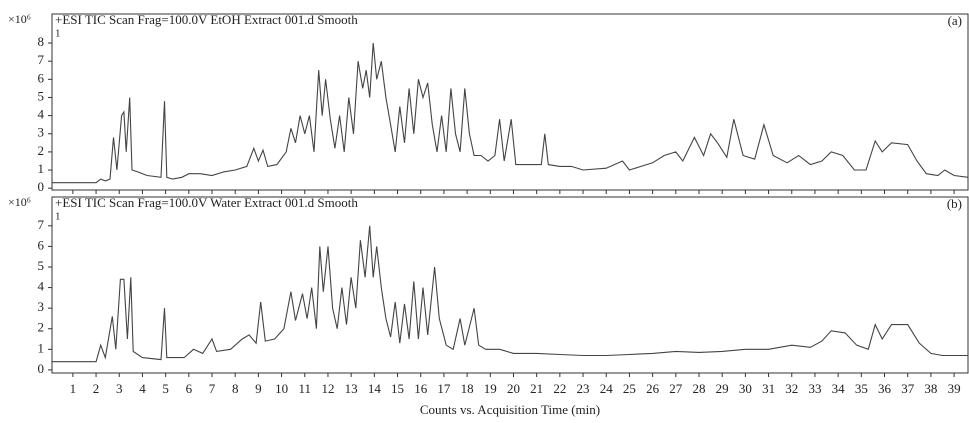 This screenshot has height=423, width=969. I want to click on x-tick-label: 18, so click(467, 388).